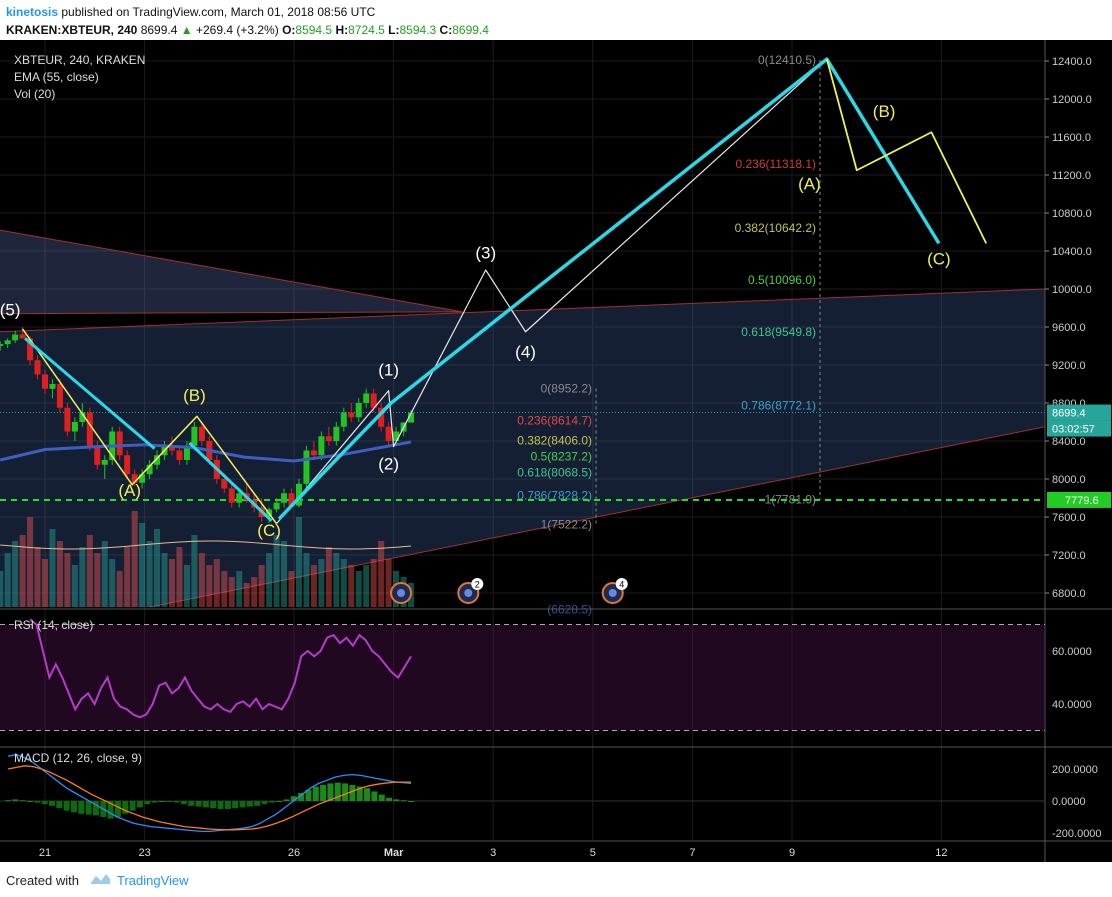 This screenshot has height=897, width=1112. Describe the element at coordinates (394, 853) in the screenshot. I see `time-tick-label: Mar` at that location.